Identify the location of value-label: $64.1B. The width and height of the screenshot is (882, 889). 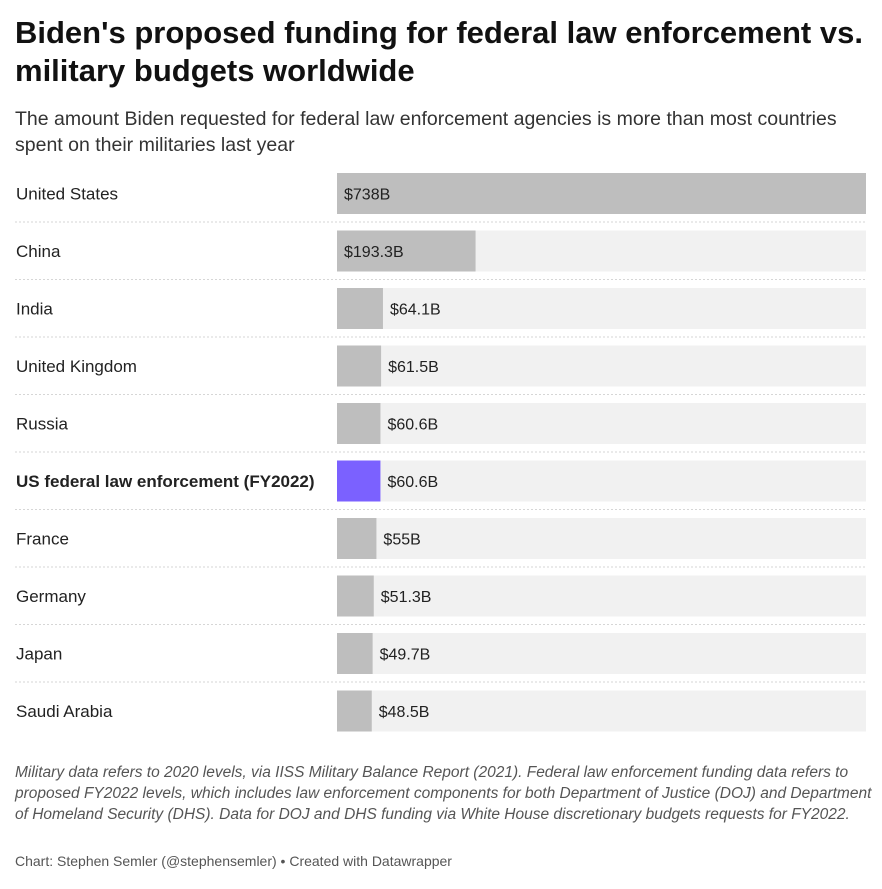
(415, 310).